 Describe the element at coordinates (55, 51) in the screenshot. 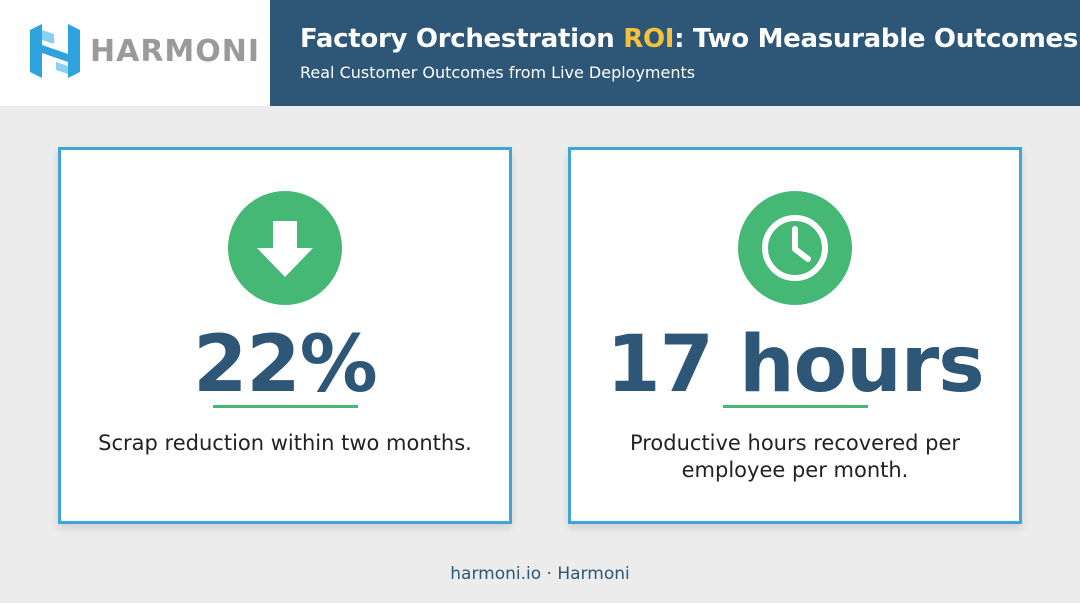

I see `harmoni-h-logo-icon` at that location.